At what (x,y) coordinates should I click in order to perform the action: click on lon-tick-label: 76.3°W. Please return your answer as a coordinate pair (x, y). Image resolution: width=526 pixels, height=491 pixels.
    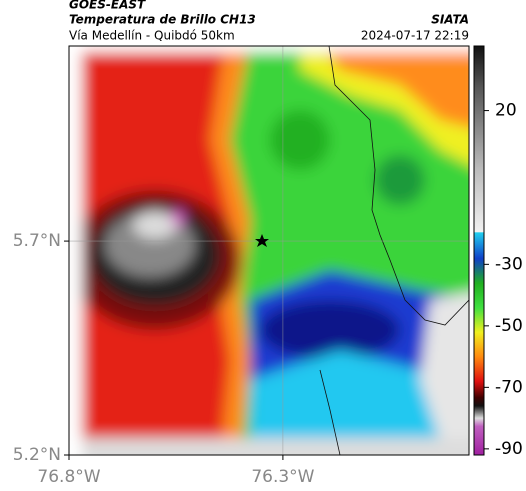
    Looking at the image, I should click on (282, 477).